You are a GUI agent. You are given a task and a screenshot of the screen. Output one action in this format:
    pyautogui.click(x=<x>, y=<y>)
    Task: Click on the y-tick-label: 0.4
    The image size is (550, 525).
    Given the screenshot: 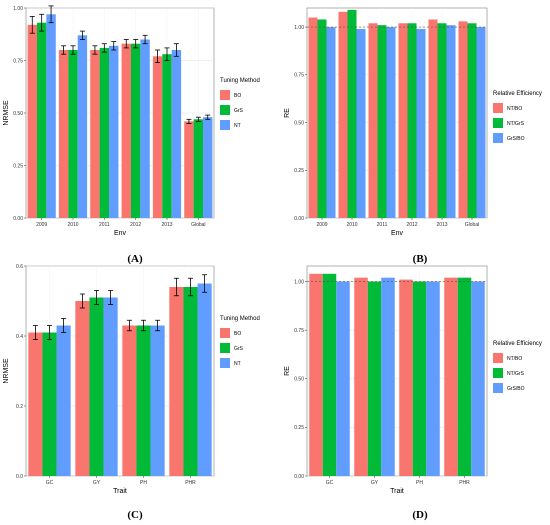 What is the action you would take?
    pyautogui.click(x=19, y=337)
    